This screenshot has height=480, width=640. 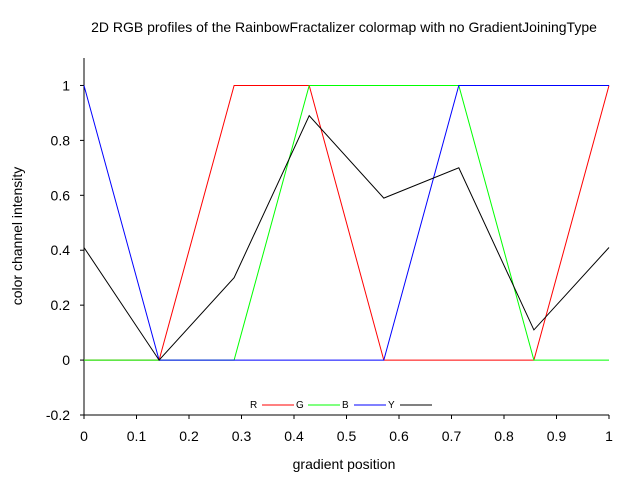 What do you see at coordinates (61, 140) in the screenshot?
I see `y-tick-label: 0.8` at bounding box center [61, 140].